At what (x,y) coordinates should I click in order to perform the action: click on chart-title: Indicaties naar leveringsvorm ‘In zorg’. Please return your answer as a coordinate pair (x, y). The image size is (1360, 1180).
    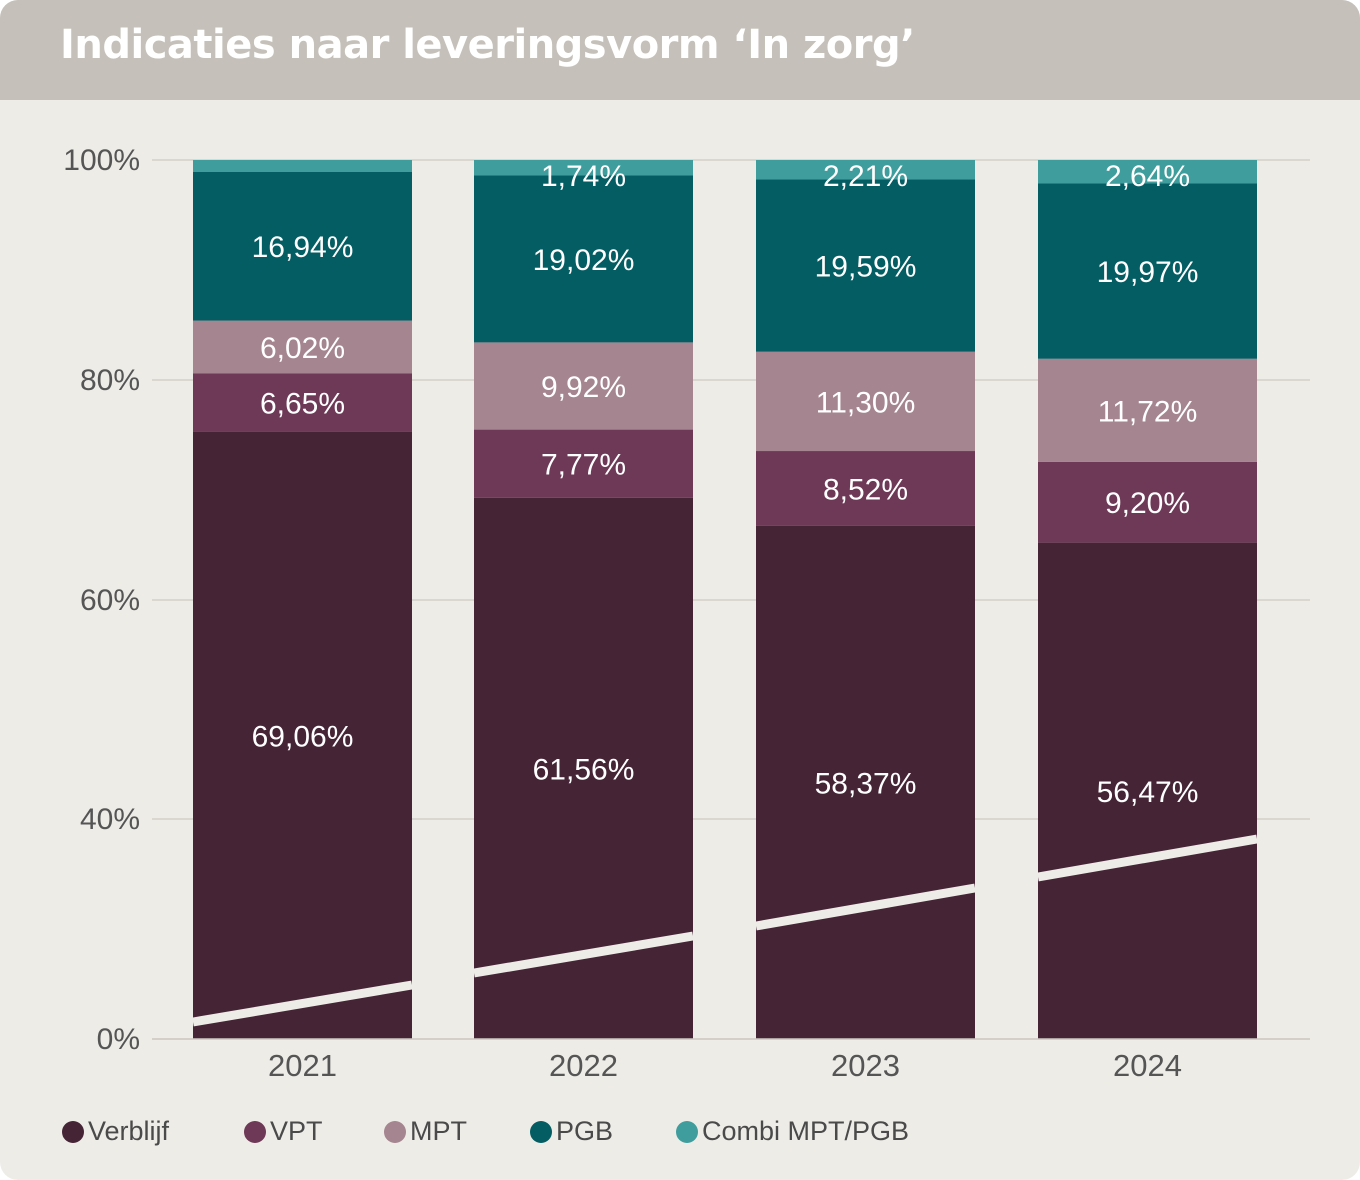
    Looking at the image, I should click on (487, 45).